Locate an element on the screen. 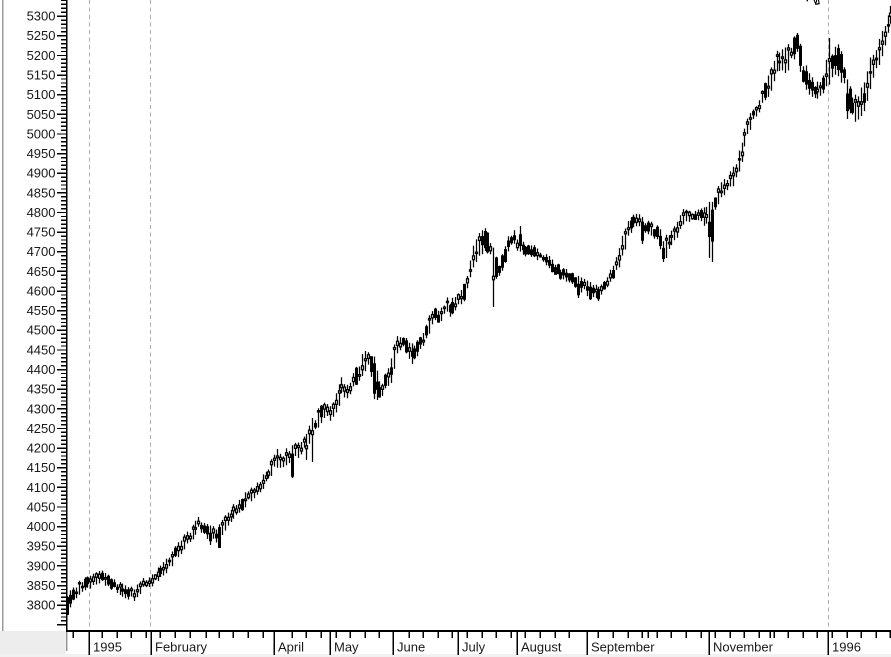 The width and height of the screenshot is (891, 657). svg-text: 4850 is located at coordinates (41, 192).